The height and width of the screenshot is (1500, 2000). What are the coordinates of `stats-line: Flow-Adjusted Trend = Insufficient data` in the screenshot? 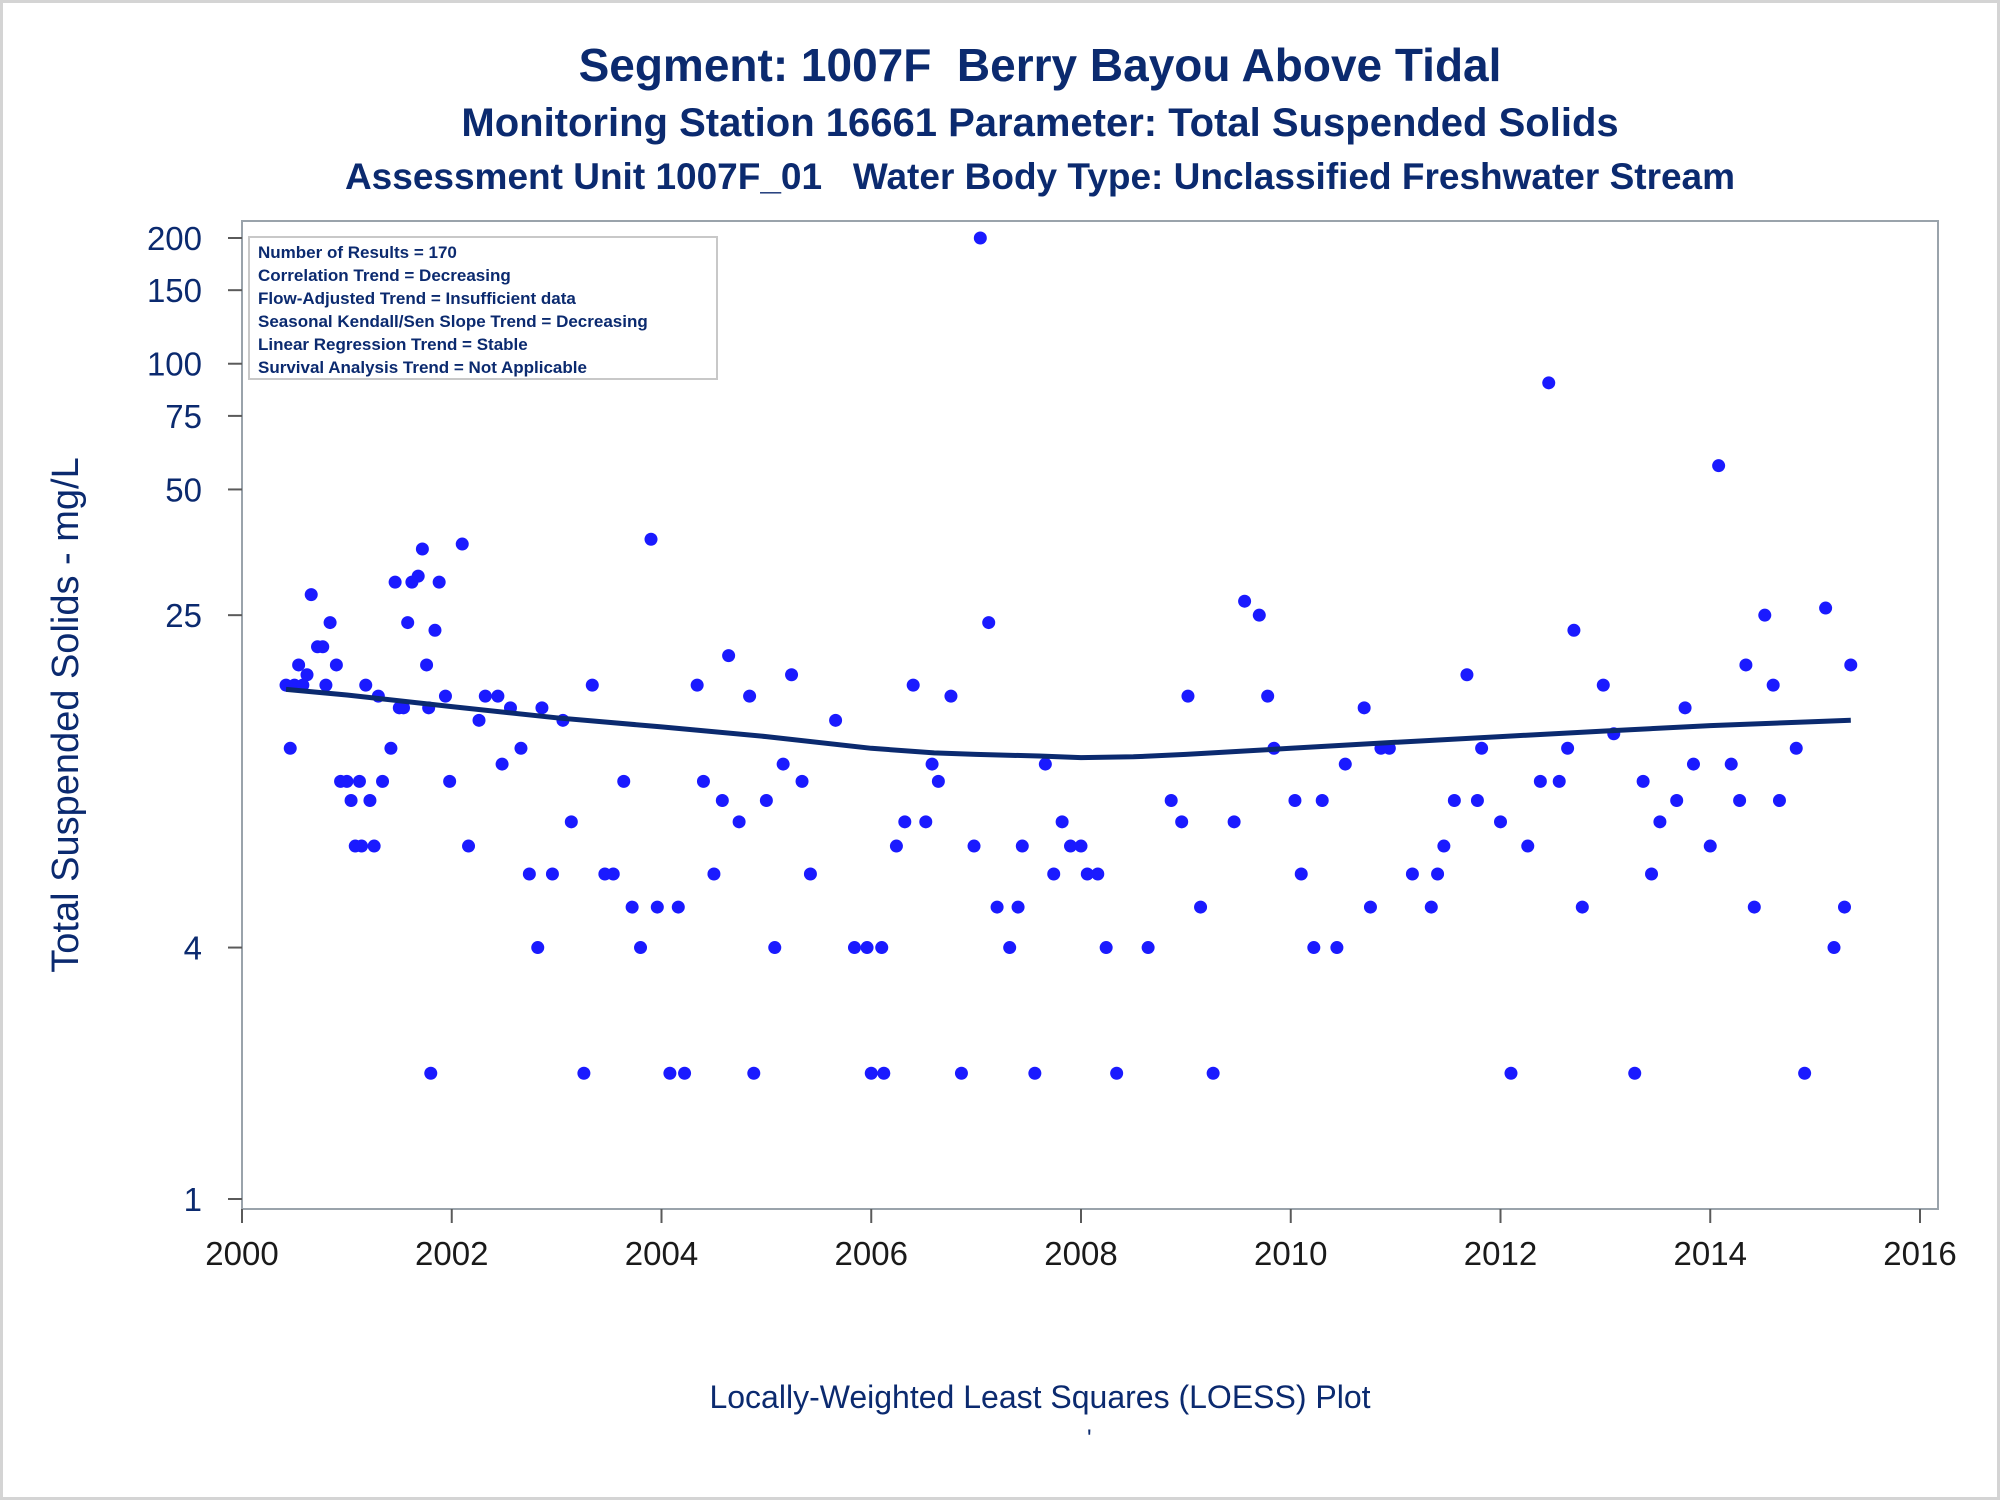 It's located at (417, 298).